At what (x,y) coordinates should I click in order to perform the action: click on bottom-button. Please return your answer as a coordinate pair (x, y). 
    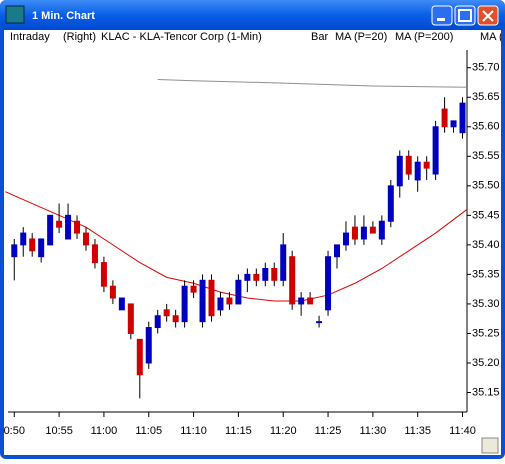
    Looking at the image, I should click on (490, 445).